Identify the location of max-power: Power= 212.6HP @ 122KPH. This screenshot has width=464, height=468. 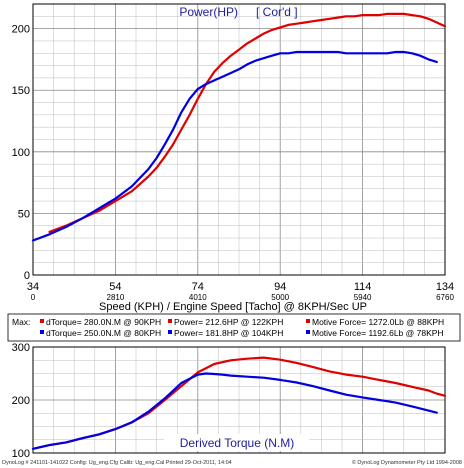
(228, 322).